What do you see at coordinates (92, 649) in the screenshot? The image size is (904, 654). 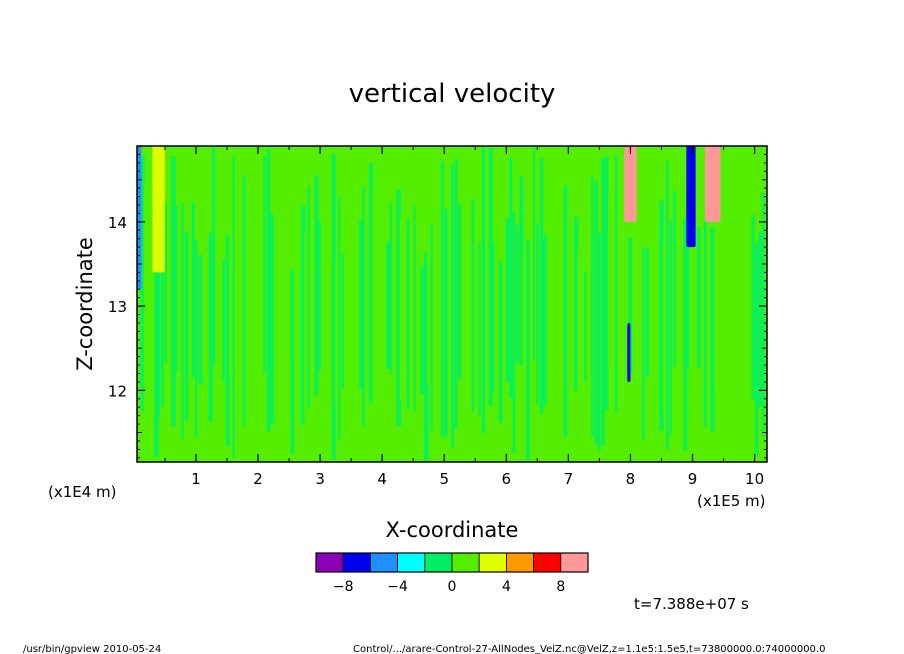 I see `footer-command: /usr/bin/gpview 2010-05-24` at bounding box center [92, 649].